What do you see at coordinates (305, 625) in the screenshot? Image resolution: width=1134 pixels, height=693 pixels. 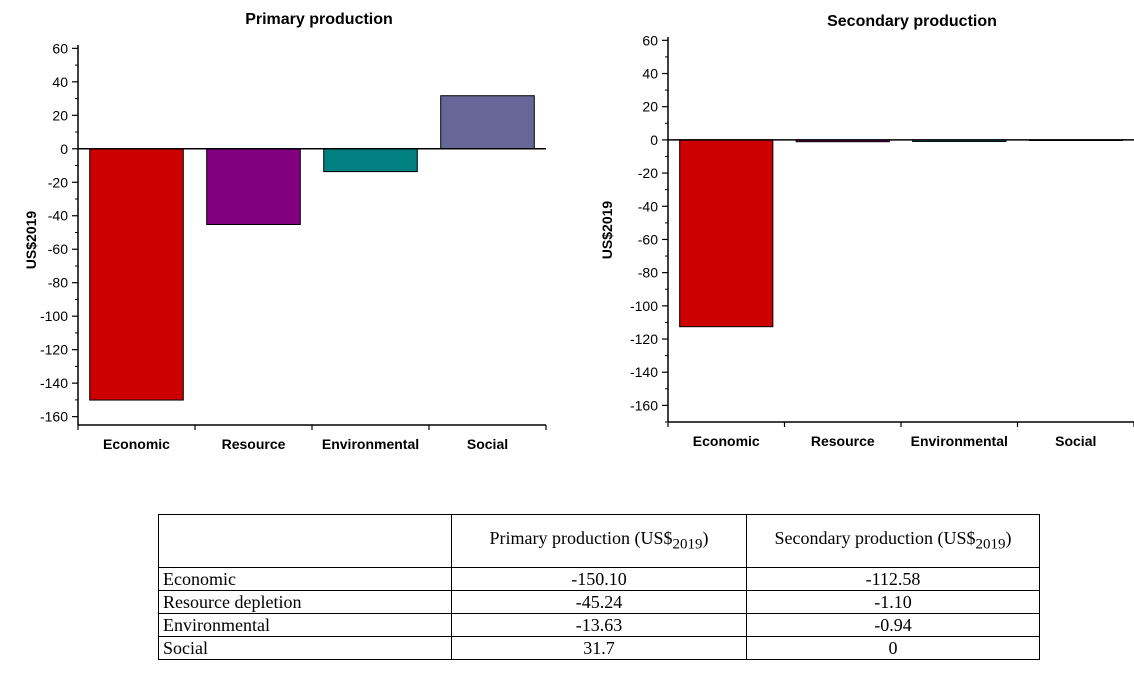 I see `row-label: Environmental` at bounding box center [305, 625].